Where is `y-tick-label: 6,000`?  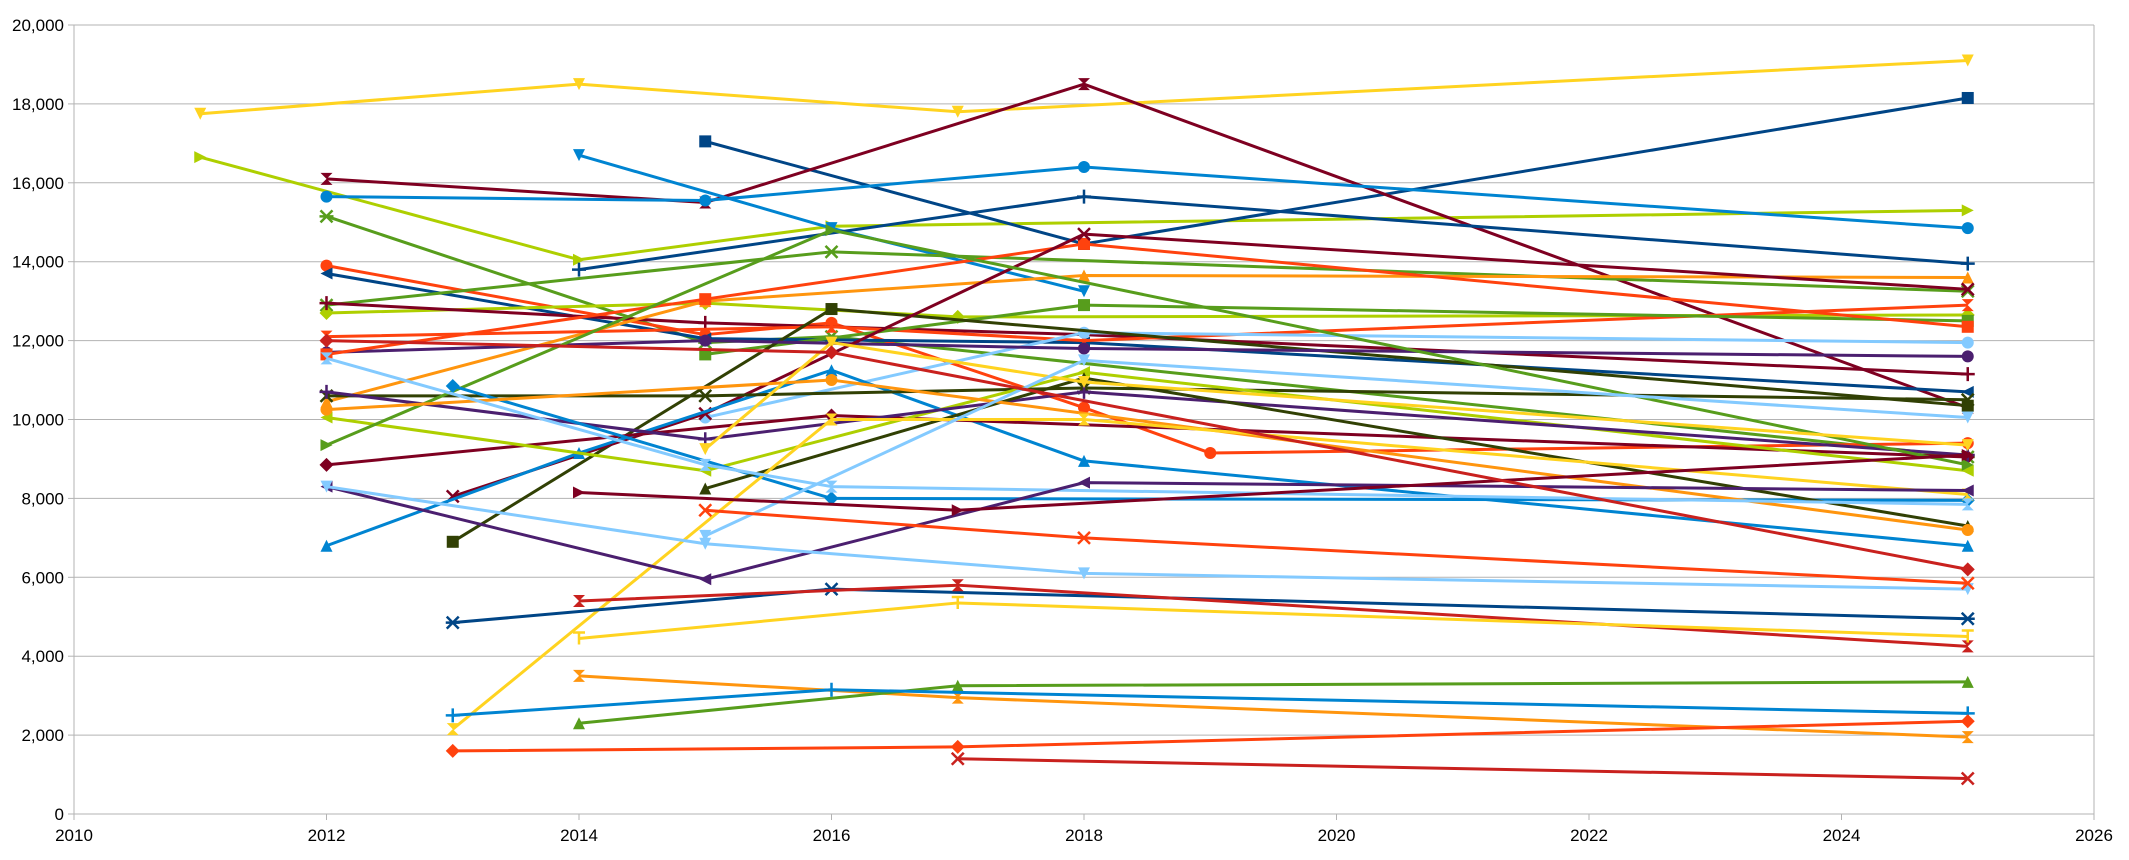 y-tick-label: 6,000 is located at coordinates (42, 577).